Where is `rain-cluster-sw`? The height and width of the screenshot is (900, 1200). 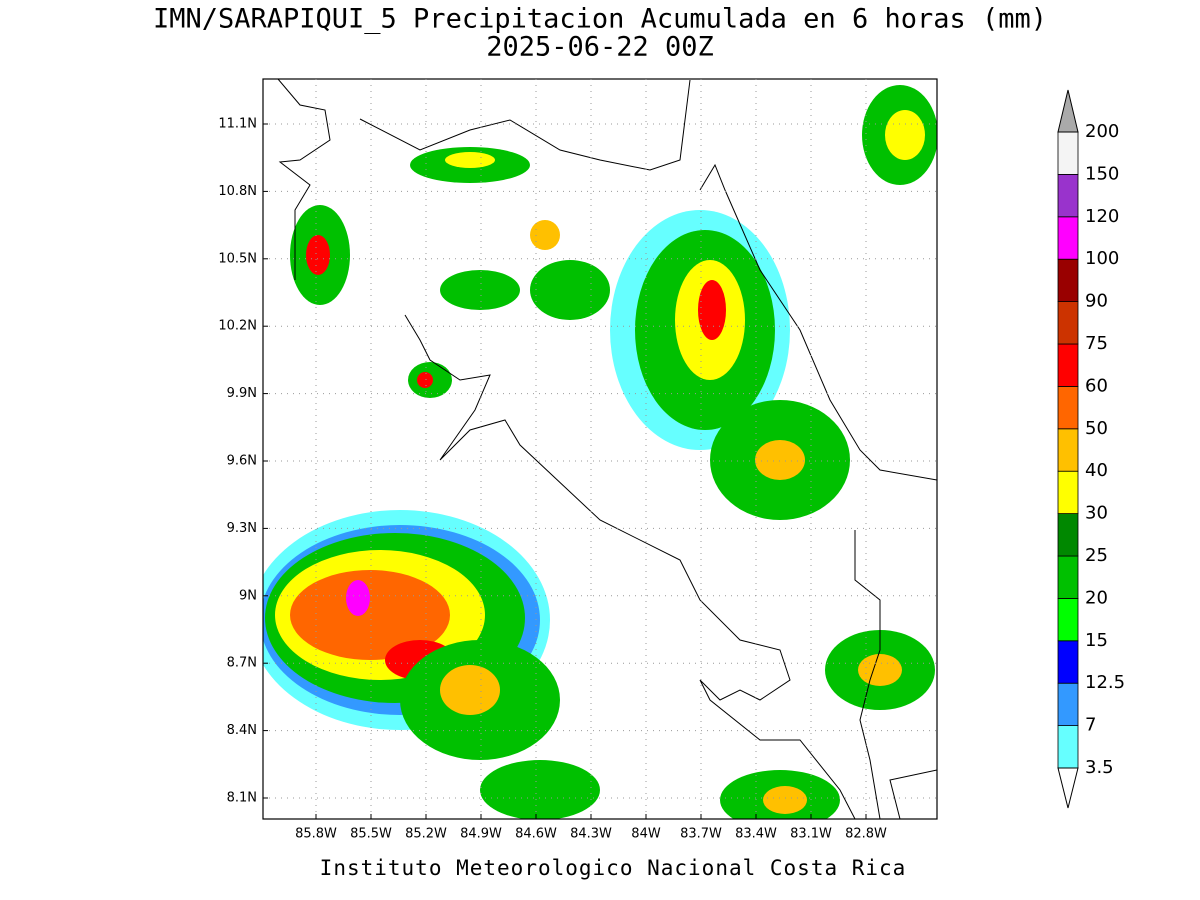
rain-cluster-sw is located at coordinates (431, 664).